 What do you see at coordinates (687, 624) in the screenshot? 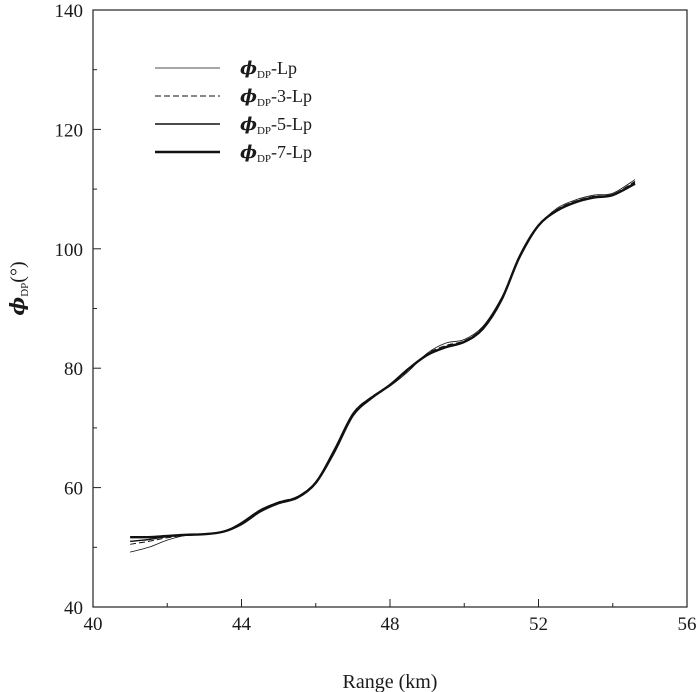
I see `x-tick-label: 56` at bounding box center [687, 624].